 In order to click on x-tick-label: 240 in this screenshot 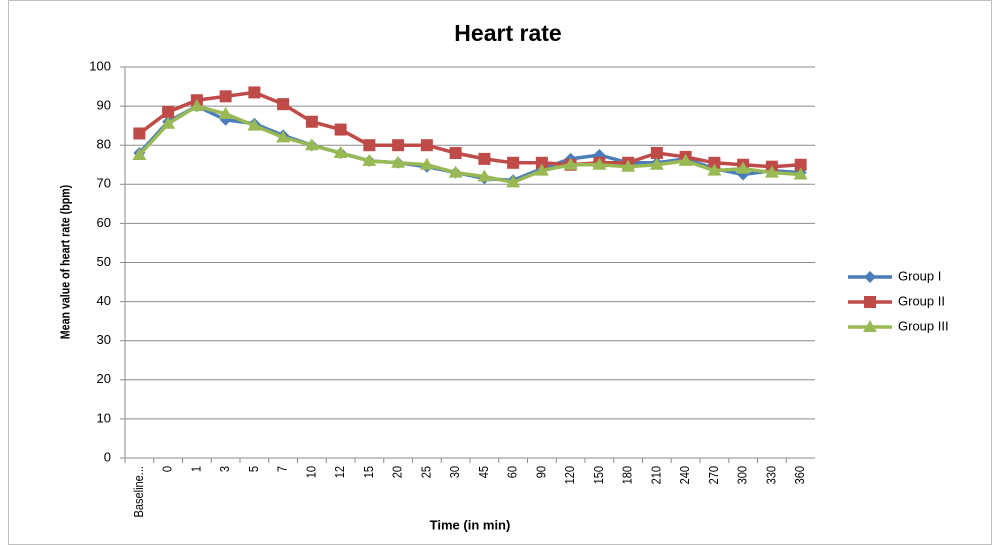, I will do `click(684, 475)`.